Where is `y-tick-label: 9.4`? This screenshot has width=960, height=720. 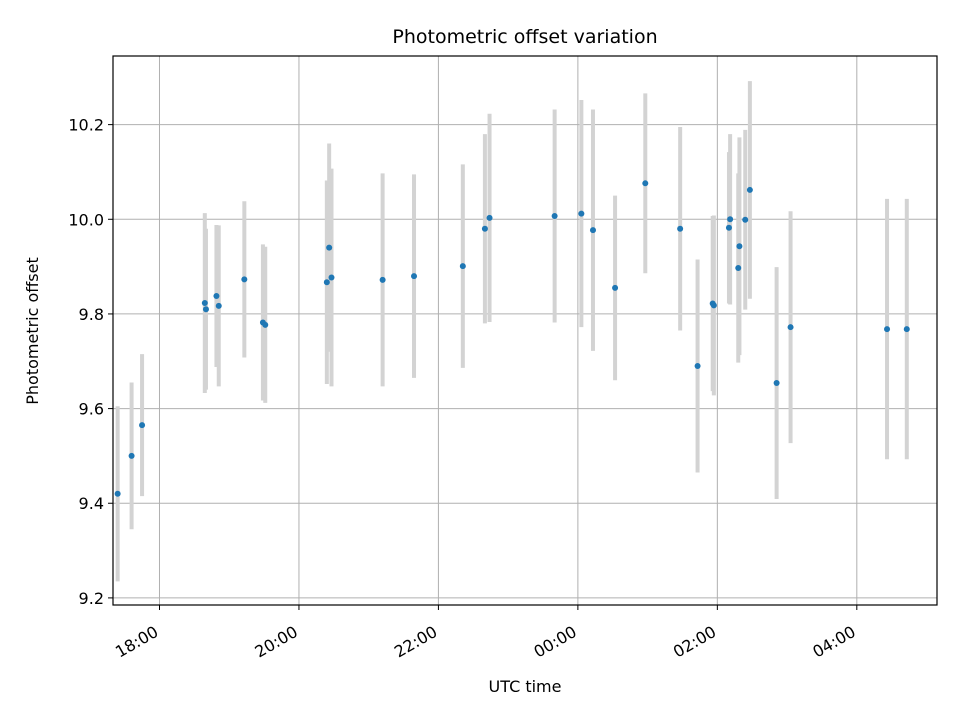
y-tick-label: 9.4 is located at coordinates (91, 503).